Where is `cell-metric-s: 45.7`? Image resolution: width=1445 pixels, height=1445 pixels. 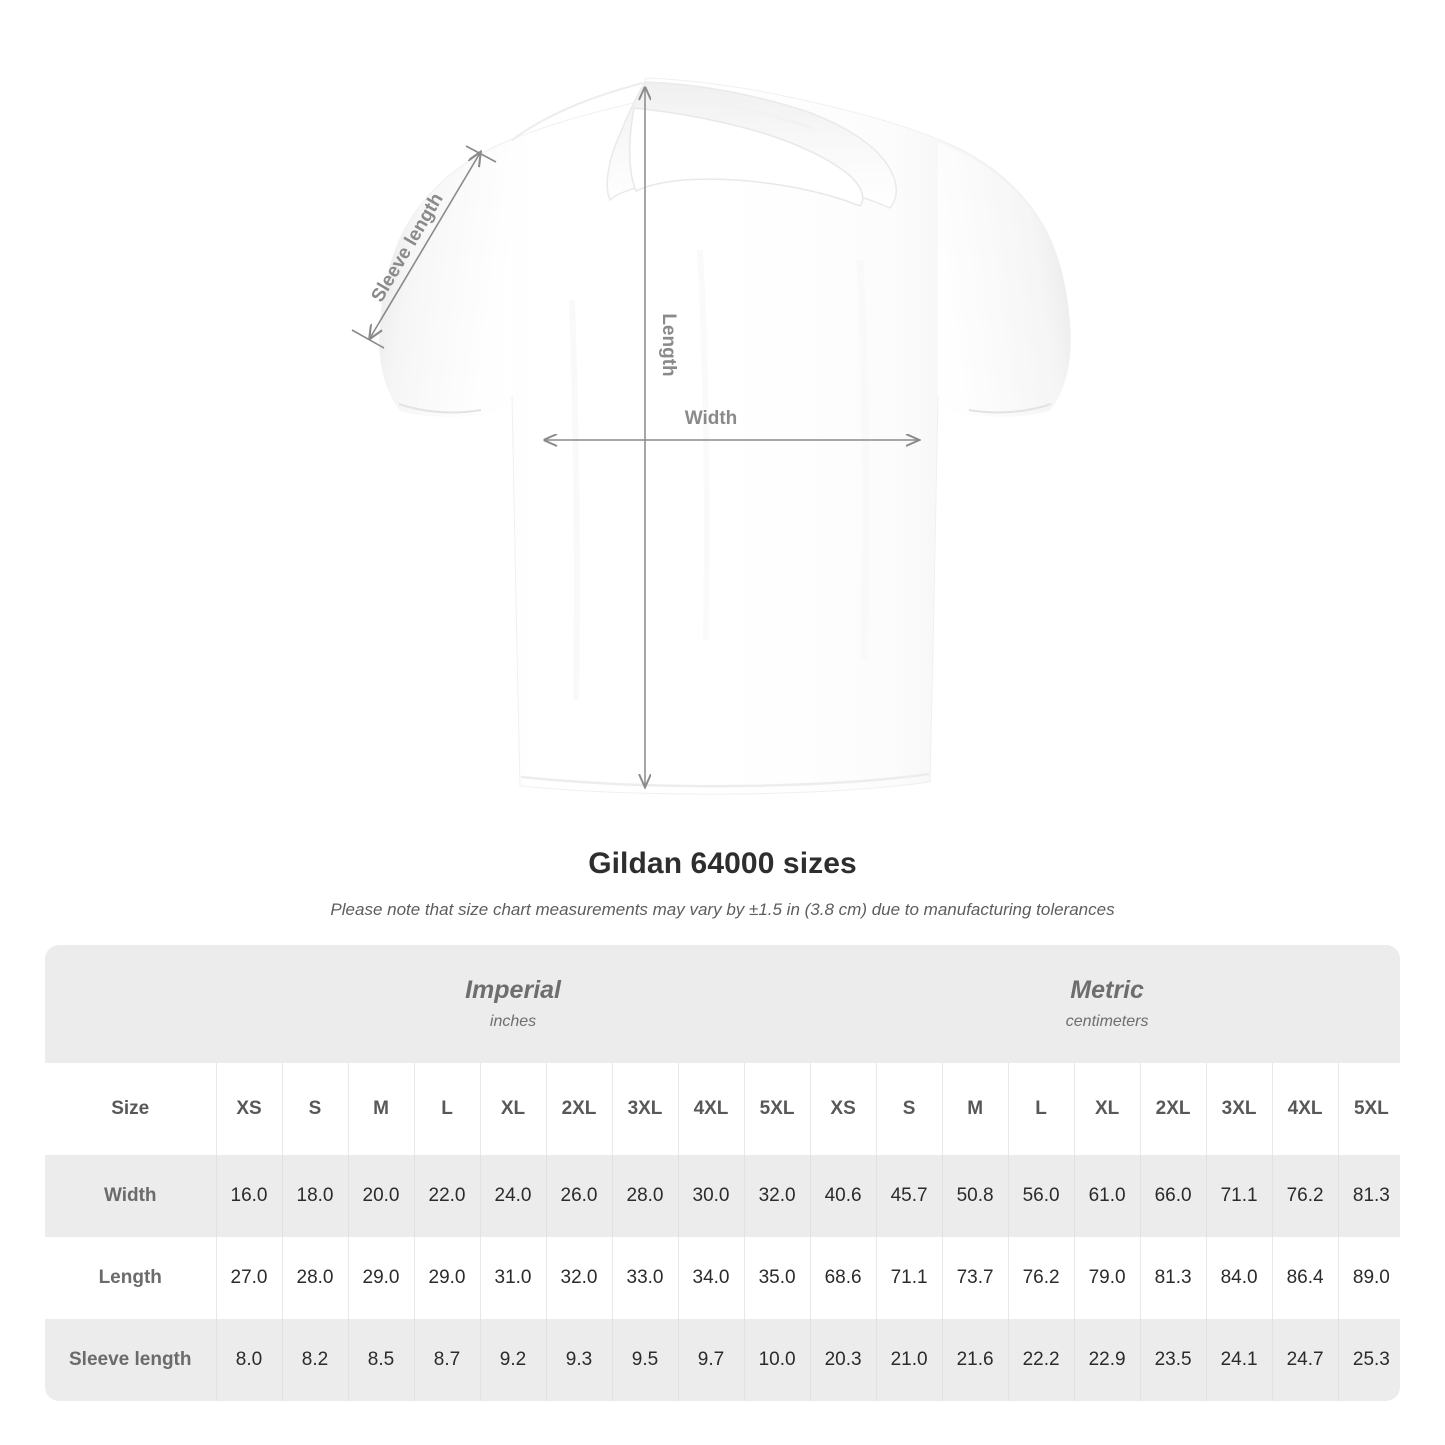 cell-metric-s: 45.7 is located at coordinates (909, 1196).